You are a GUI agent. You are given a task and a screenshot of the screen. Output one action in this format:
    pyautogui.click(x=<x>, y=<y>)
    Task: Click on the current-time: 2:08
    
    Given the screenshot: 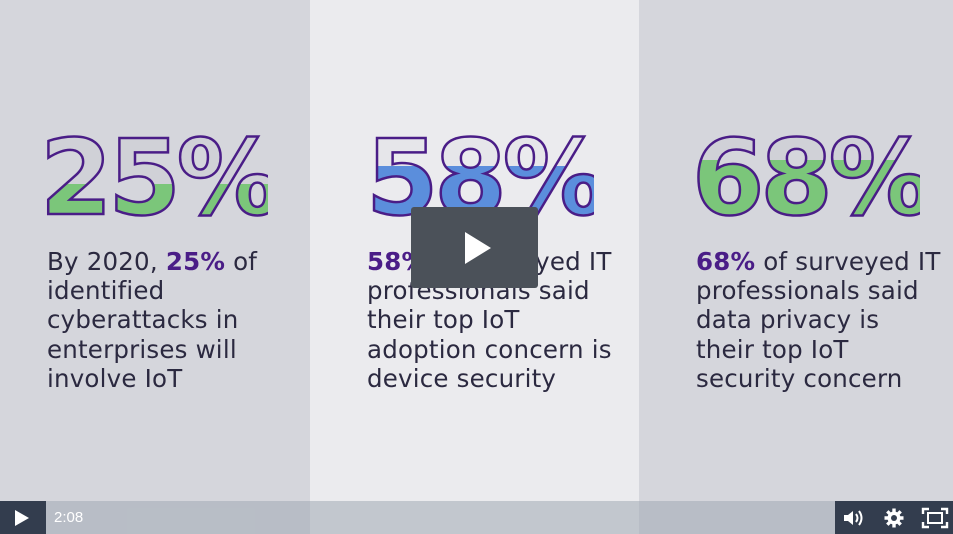 What is the action you would take?
    pyautogui.click(x=69, y=517)
    